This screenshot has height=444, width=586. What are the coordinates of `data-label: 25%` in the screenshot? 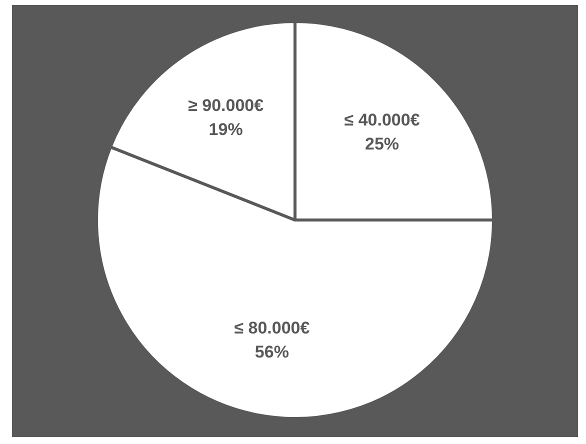 It's located at (382, 144).